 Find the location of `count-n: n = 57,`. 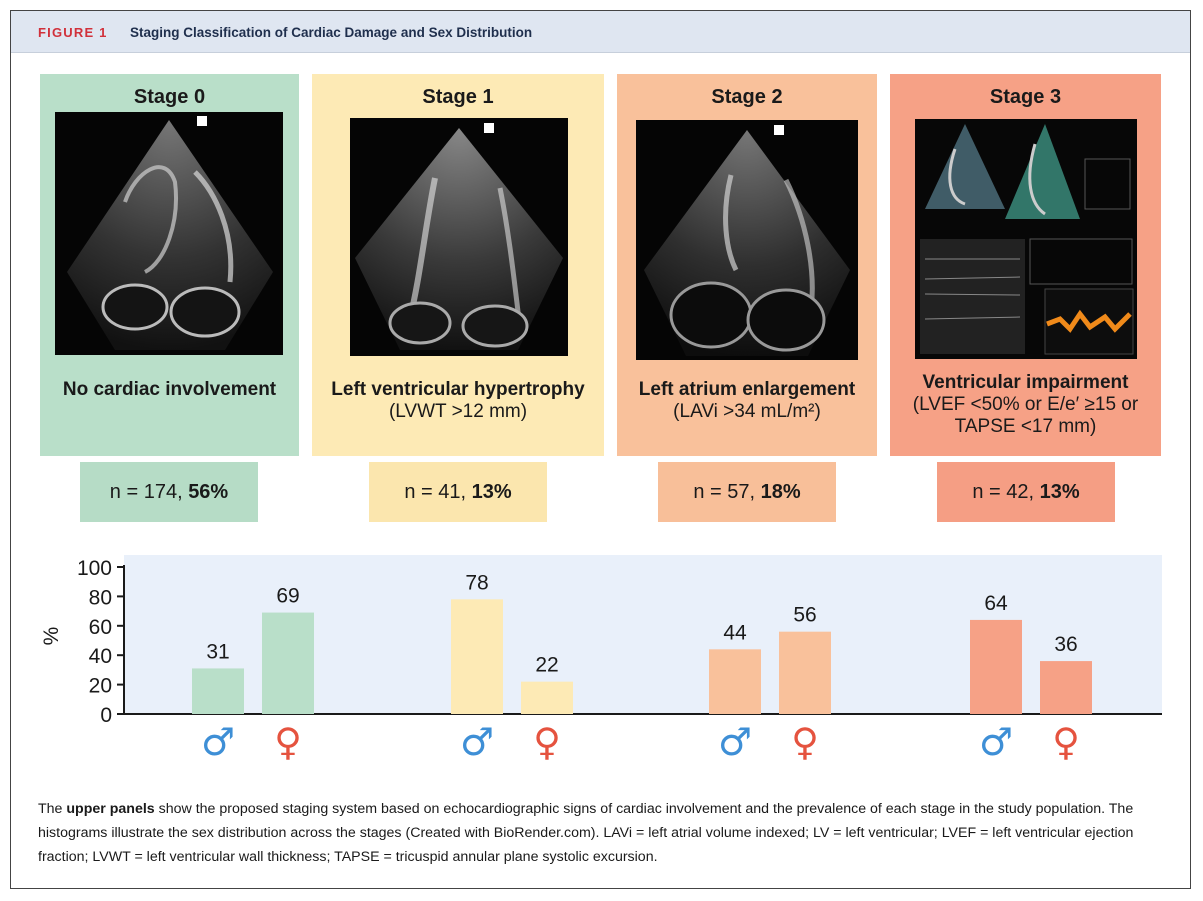

count-n: n = 57, is located at coordinates (727, 492).